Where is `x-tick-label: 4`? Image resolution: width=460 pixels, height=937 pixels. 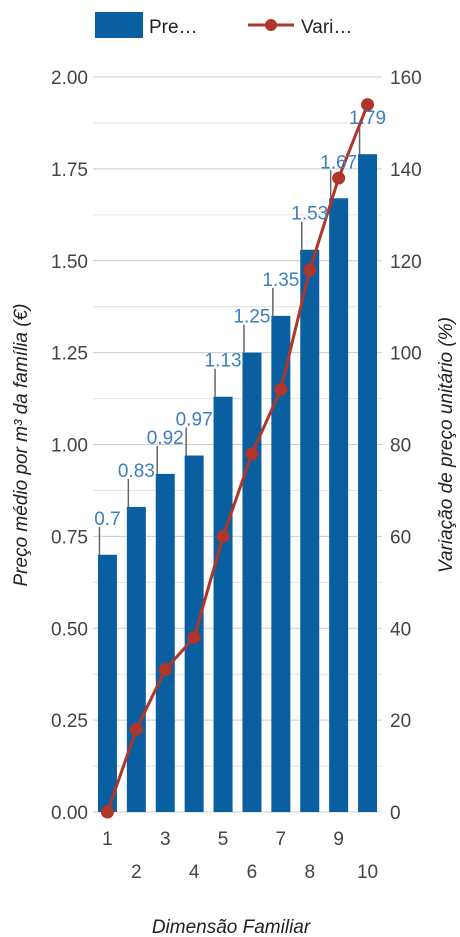 x-tick-label: 4 is located at coordinates (194, 872).